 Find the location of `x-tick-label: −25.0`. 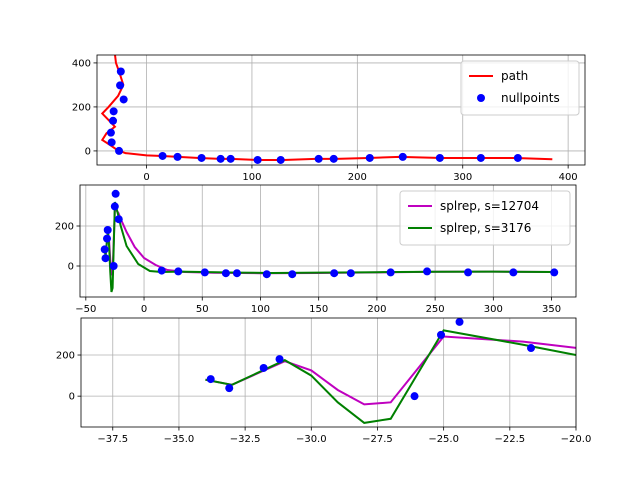

x-tick-label: −25.0 is located at coordinates (443, 439).